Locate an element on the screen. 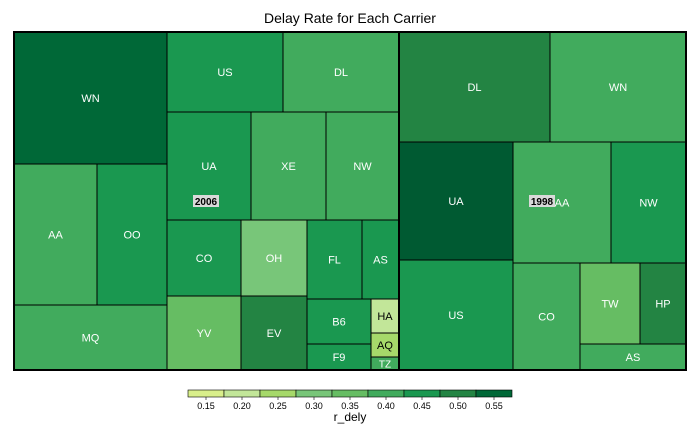 This screenshot has height=432, width=700. treemap-cell-2006-AQ: AQ is located at coordinates (385, 345).